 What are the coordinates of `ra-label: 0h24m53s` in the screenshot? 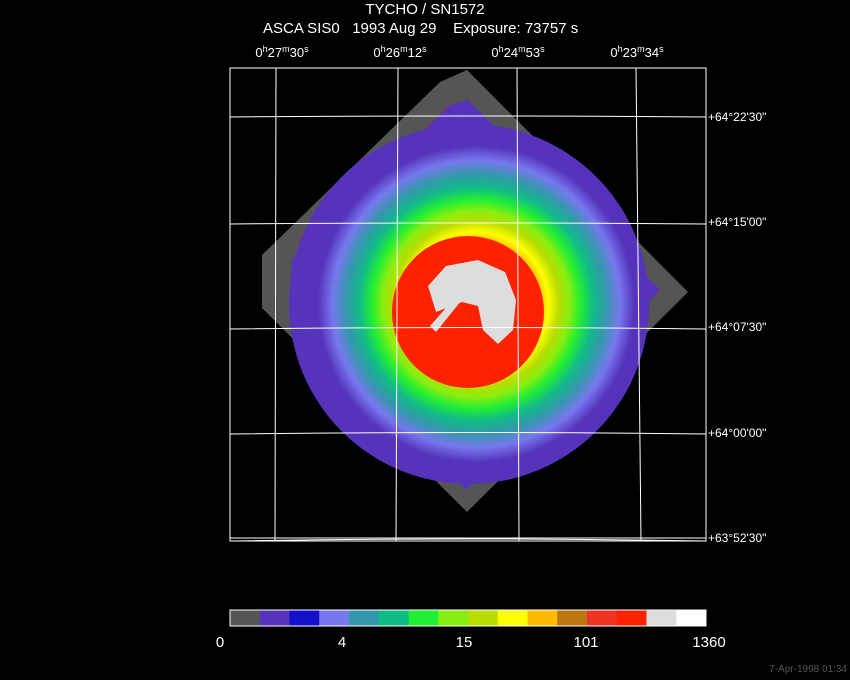 It's located at (518, 52).